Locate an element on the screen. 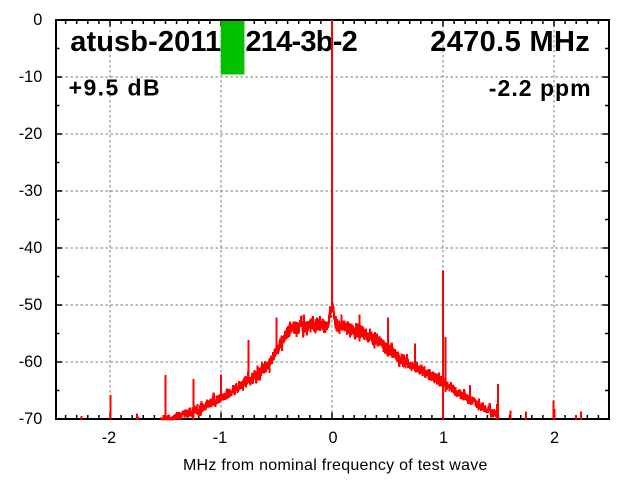  svg-text:MHz from nominal frequency of: MHz from nominal frequency of test wave is located at coordinates (335, 465).